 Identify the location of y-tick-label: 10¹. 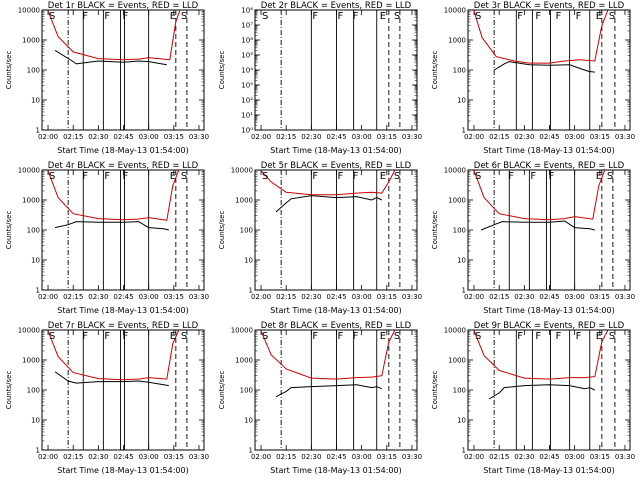
(247, 116).